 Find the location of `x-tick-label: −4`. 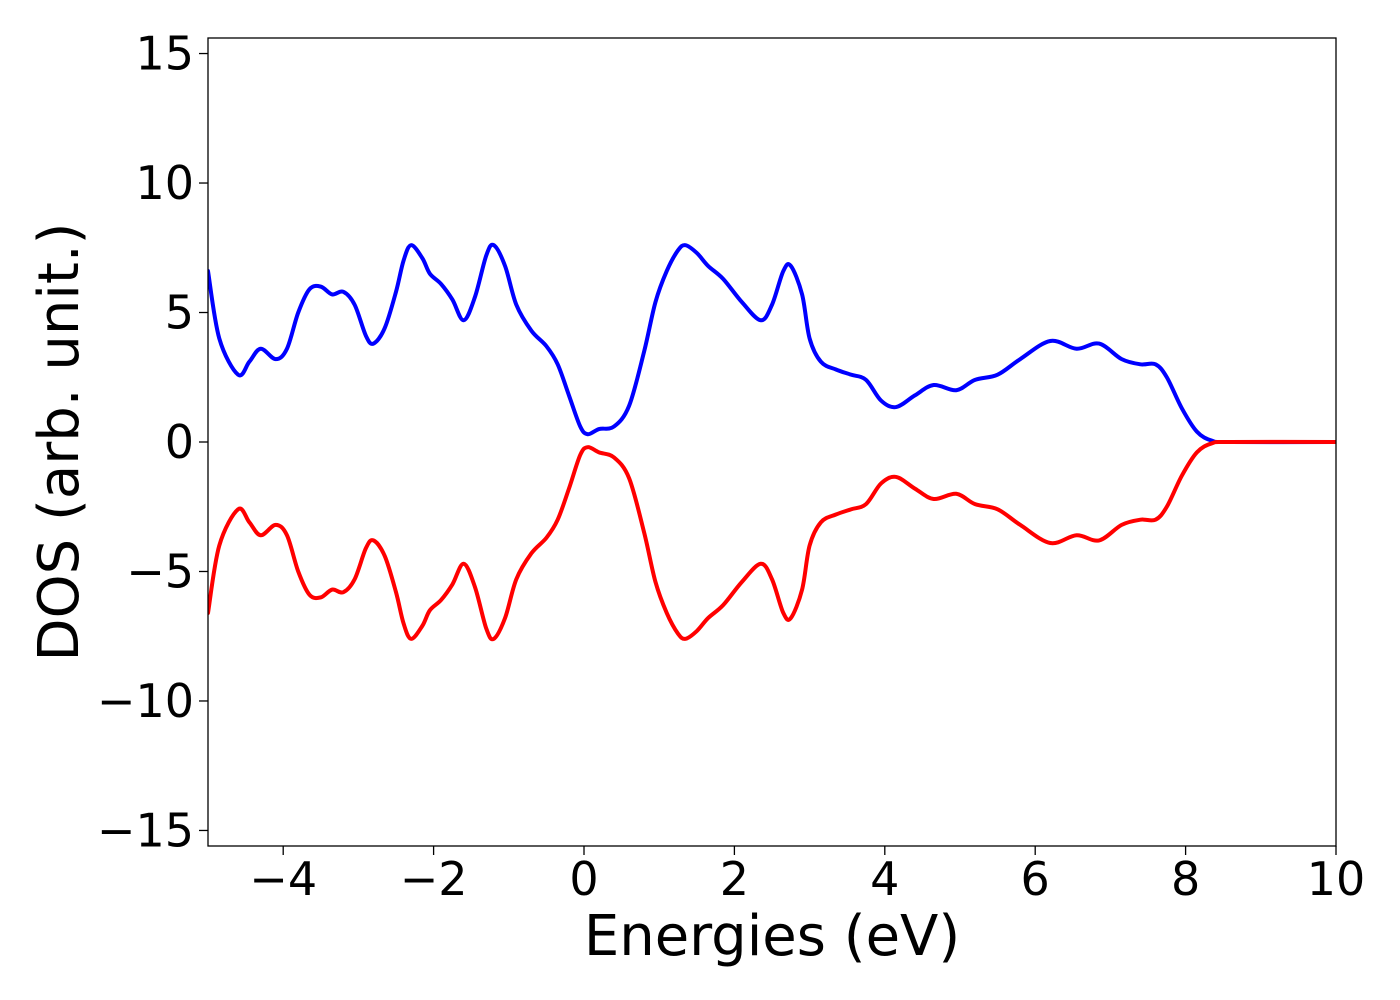

x-tick-label: −4 is located at coordinates (283, 879).